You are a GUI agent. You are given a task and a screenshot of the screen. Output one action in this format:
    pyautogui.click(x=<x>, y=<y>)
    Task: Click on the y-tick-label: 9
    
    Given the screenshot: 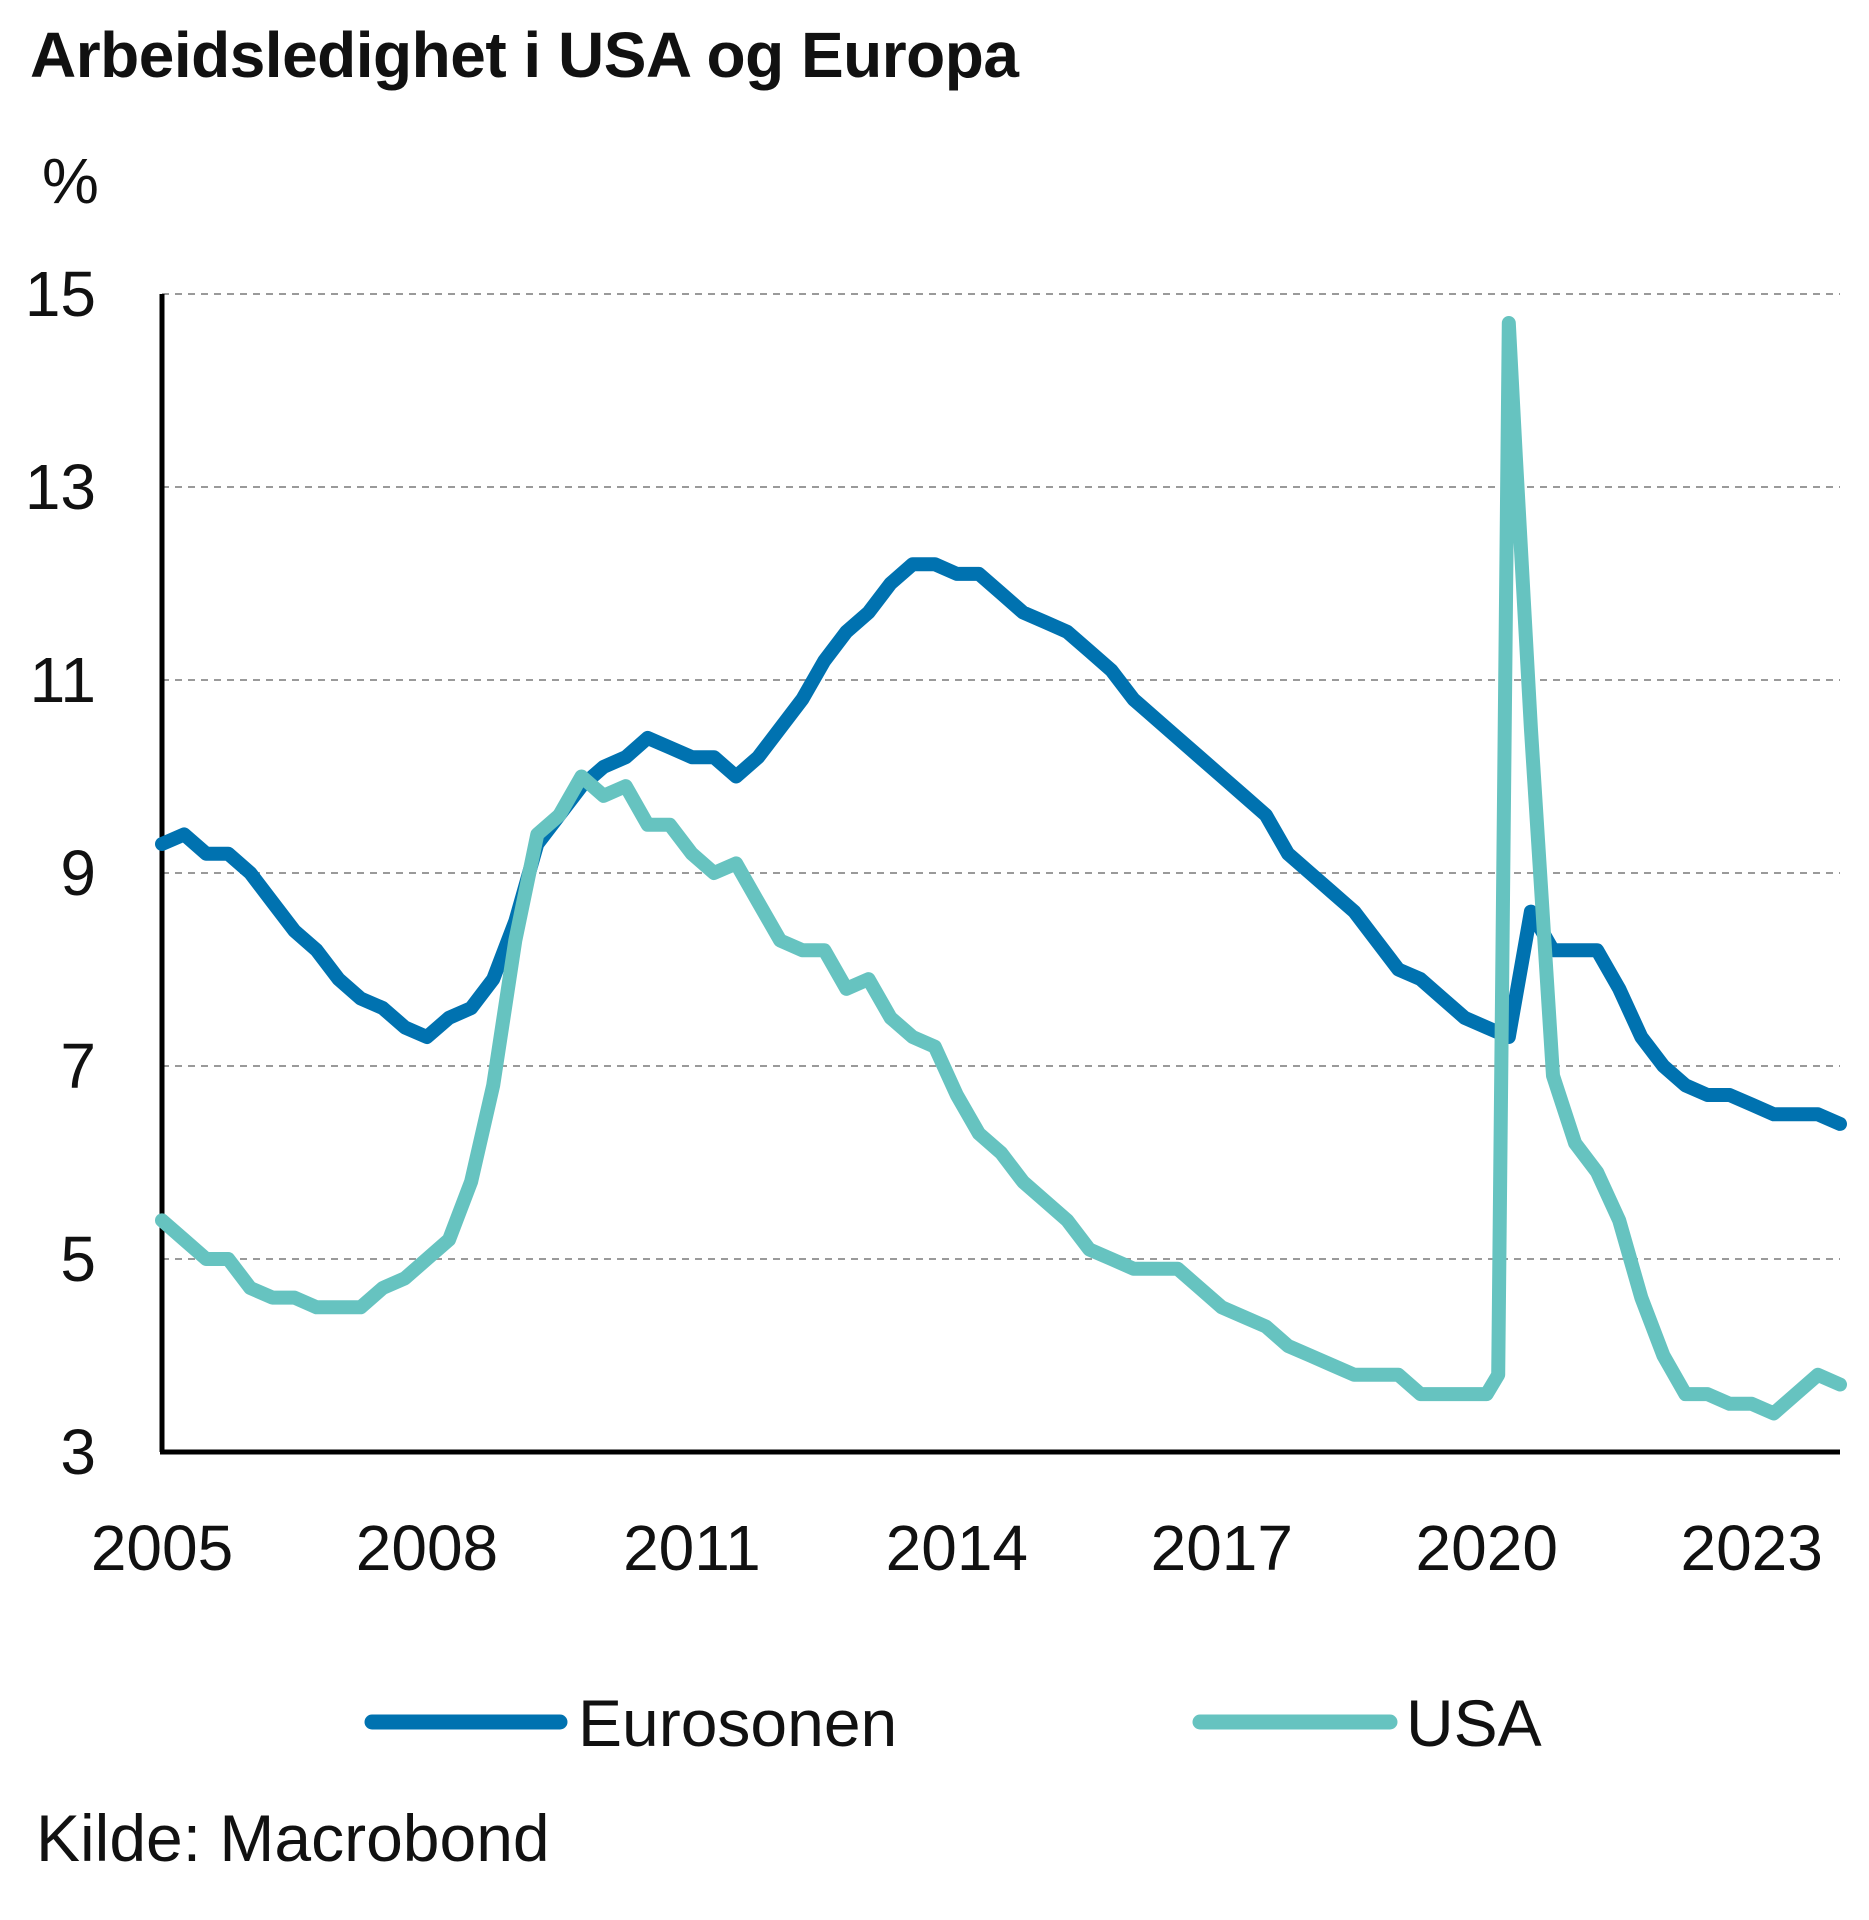 What is the action you would take?
    pyautogui.click(x=78, y=873)
    